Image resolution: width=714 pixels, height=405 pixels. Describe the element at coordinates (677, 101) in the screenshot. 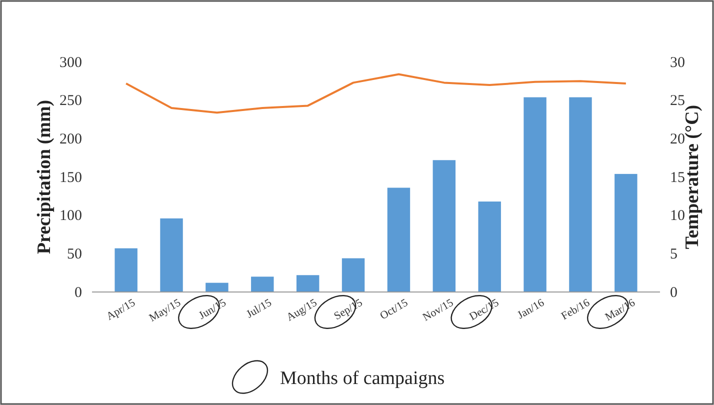

I see `y2-tick-label: 25` at that location.